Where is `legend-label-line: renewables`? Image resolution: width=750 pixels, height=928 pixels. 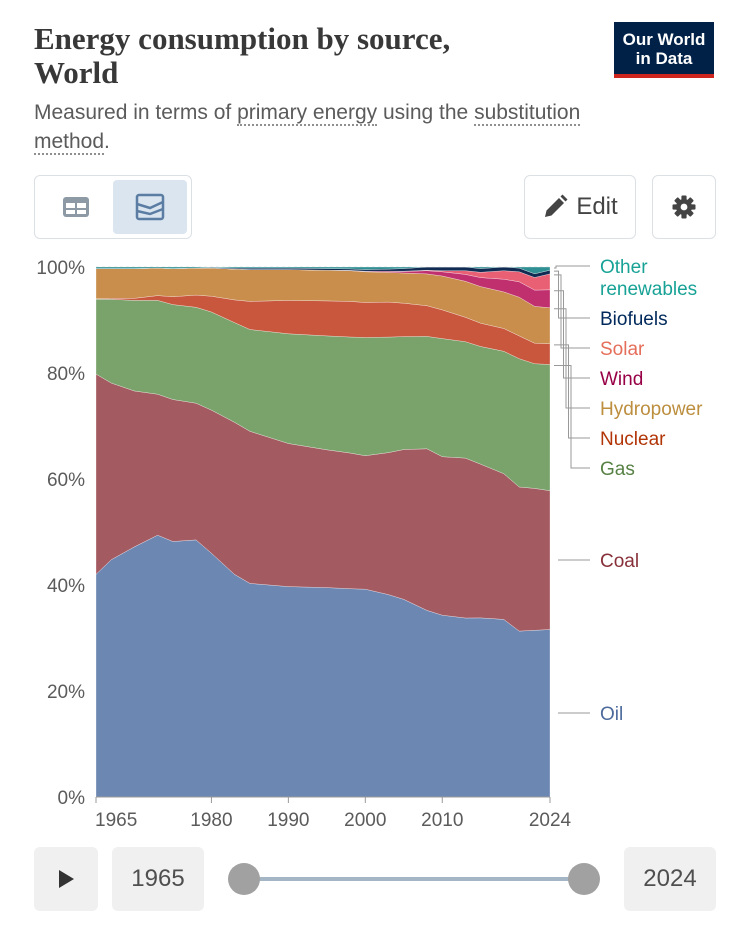
legend-label-line: renewables is located at coordinates (648, 289).